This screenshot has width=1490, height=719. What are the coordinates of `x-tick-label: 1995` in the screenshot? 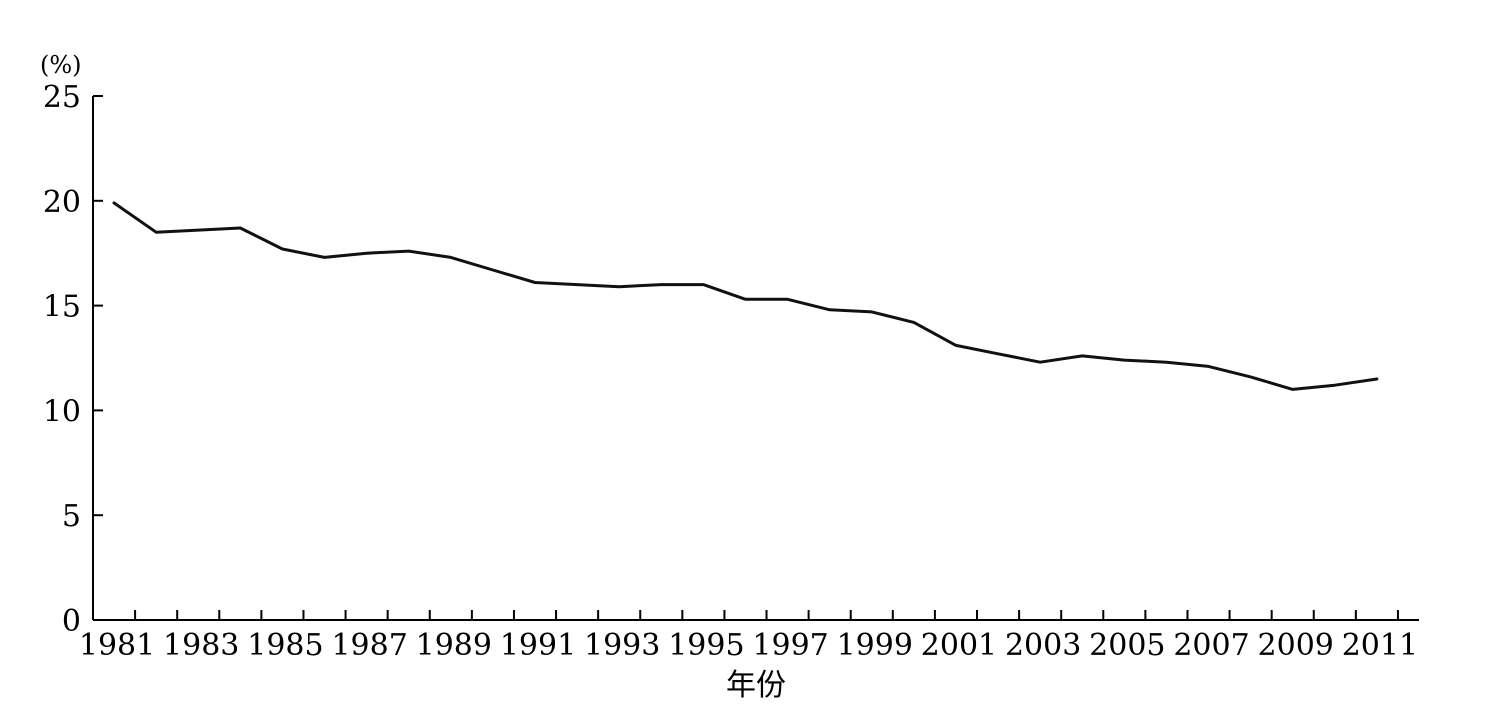 It's located at (706, 645).